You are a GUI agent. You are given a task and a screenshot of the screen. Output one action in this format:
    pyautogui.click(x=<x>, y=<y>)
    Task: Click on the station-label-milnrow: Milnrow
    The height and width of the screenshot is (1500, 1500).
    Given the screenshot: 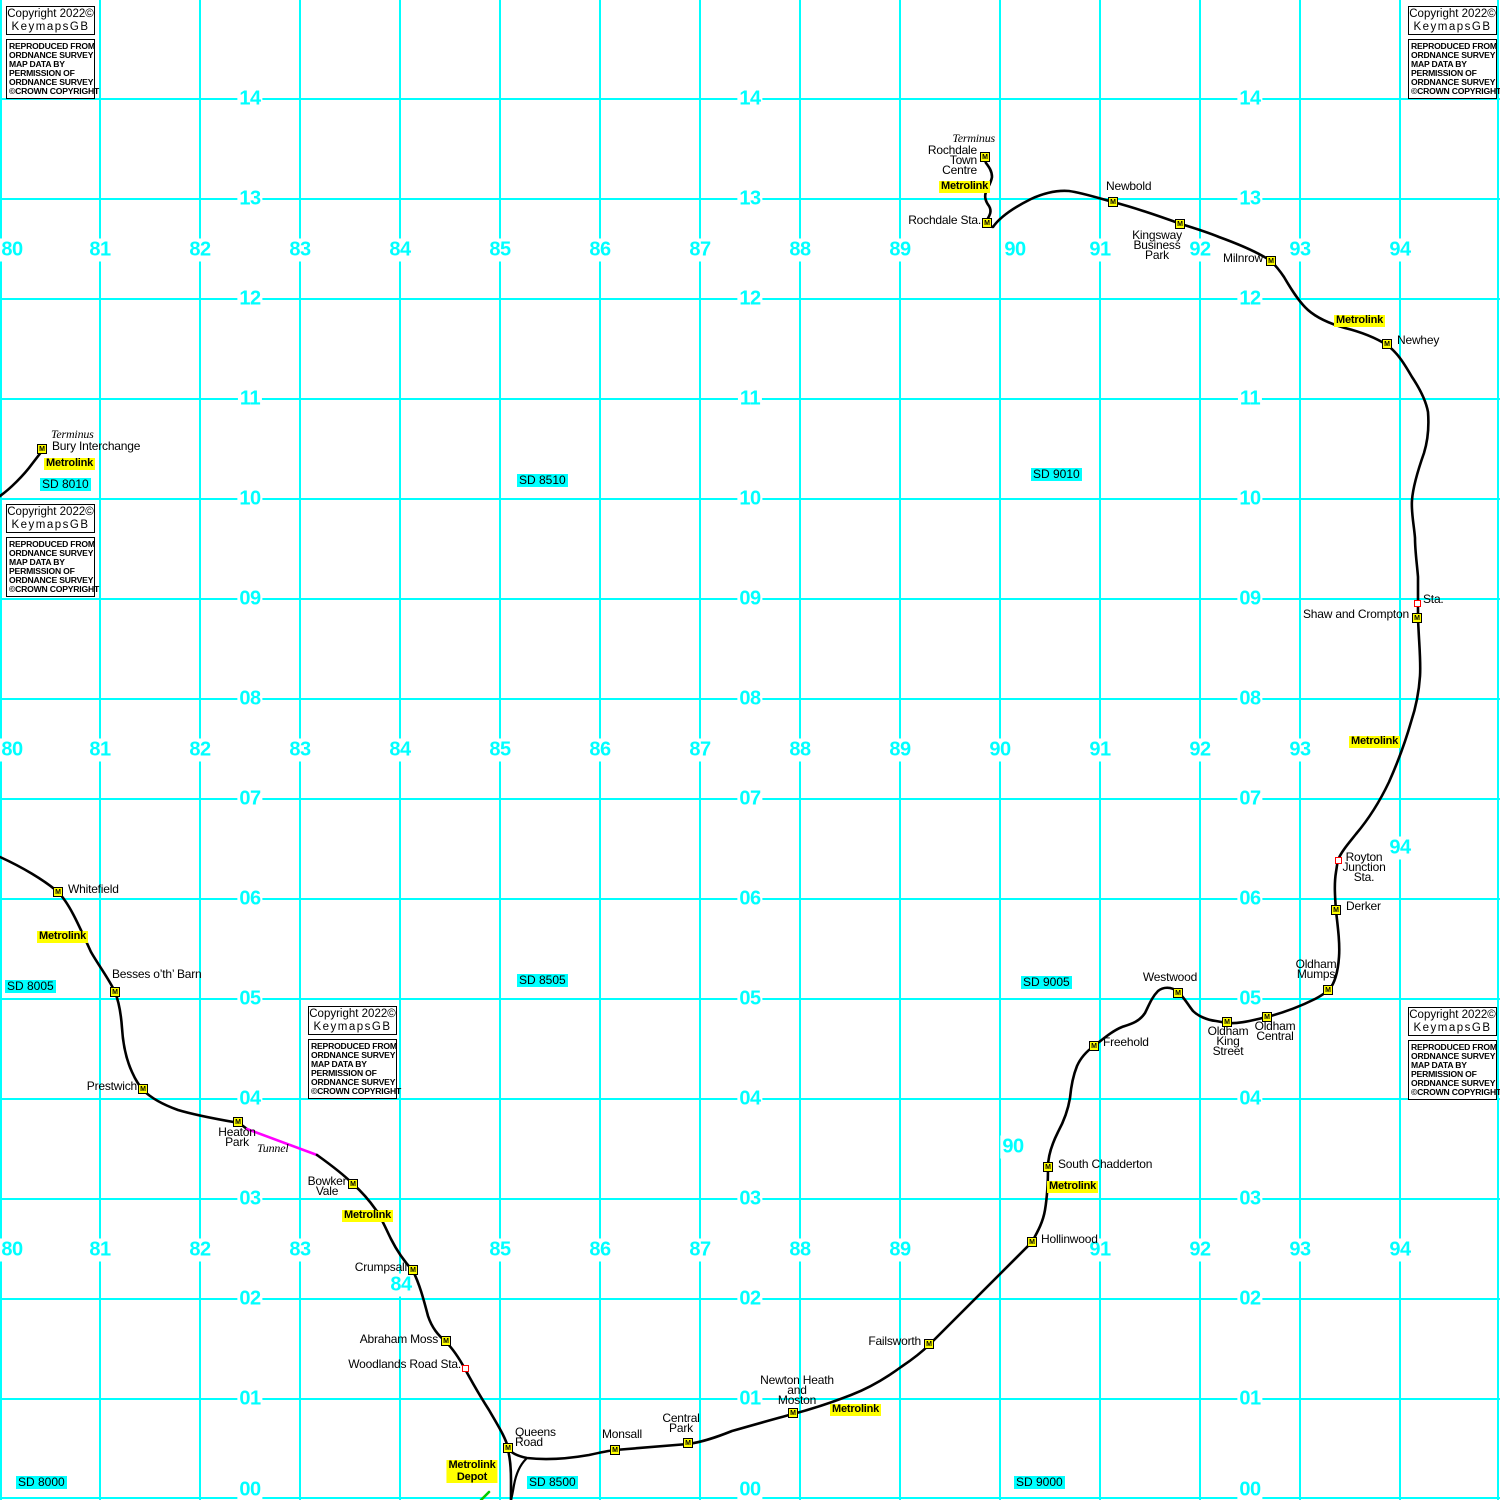 What is the action you would take?
    pyautogui.click(x=1243, y=258)
    